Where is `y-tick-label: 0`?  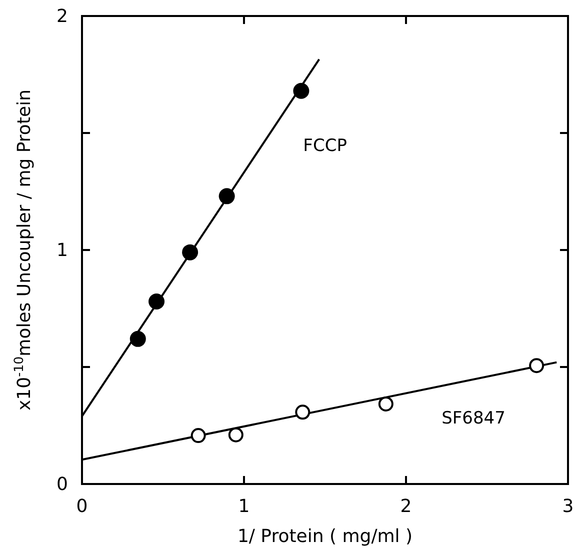 y-tick-label: 0 is located at coordinates (62, 484).